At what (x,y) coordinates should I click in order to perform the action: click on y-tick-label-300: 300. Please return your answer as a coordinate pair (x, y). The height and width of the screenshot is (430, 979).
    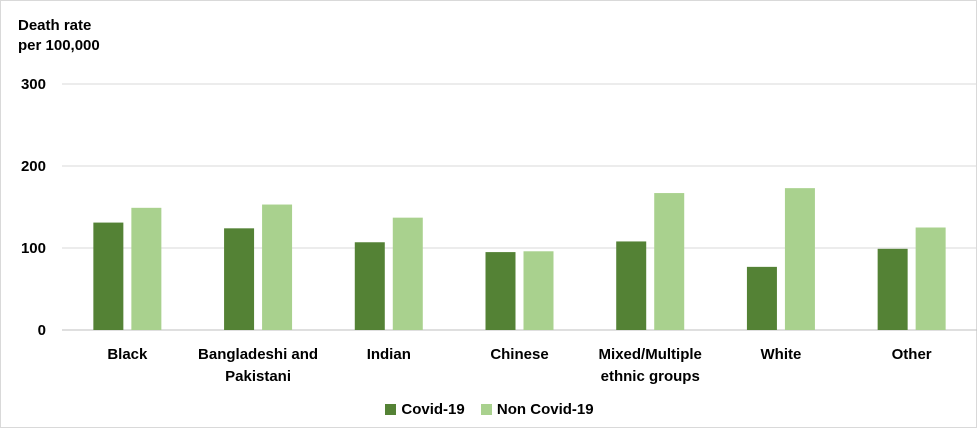
    Looking at the image, I should click on (33, 84).